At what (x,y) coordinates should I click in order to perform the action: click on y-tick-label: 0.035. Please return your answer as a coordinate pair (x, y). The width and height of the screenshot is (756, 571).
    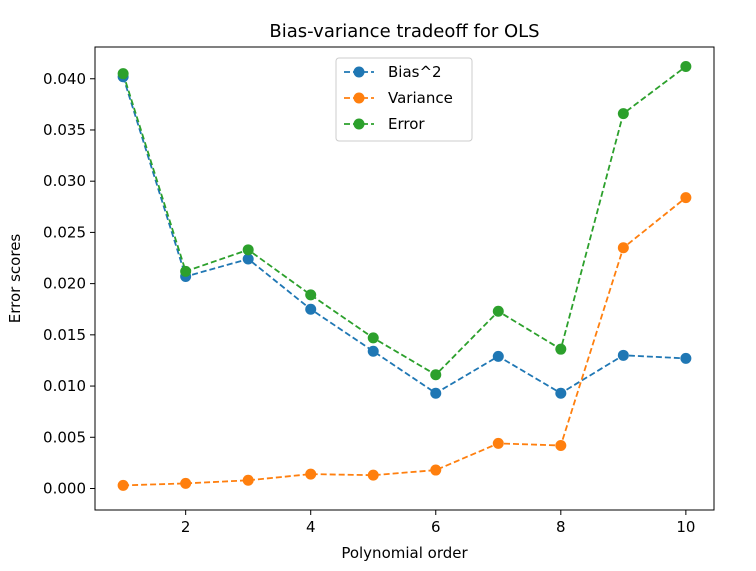
    Looking at the image, I should click on (64, 130).